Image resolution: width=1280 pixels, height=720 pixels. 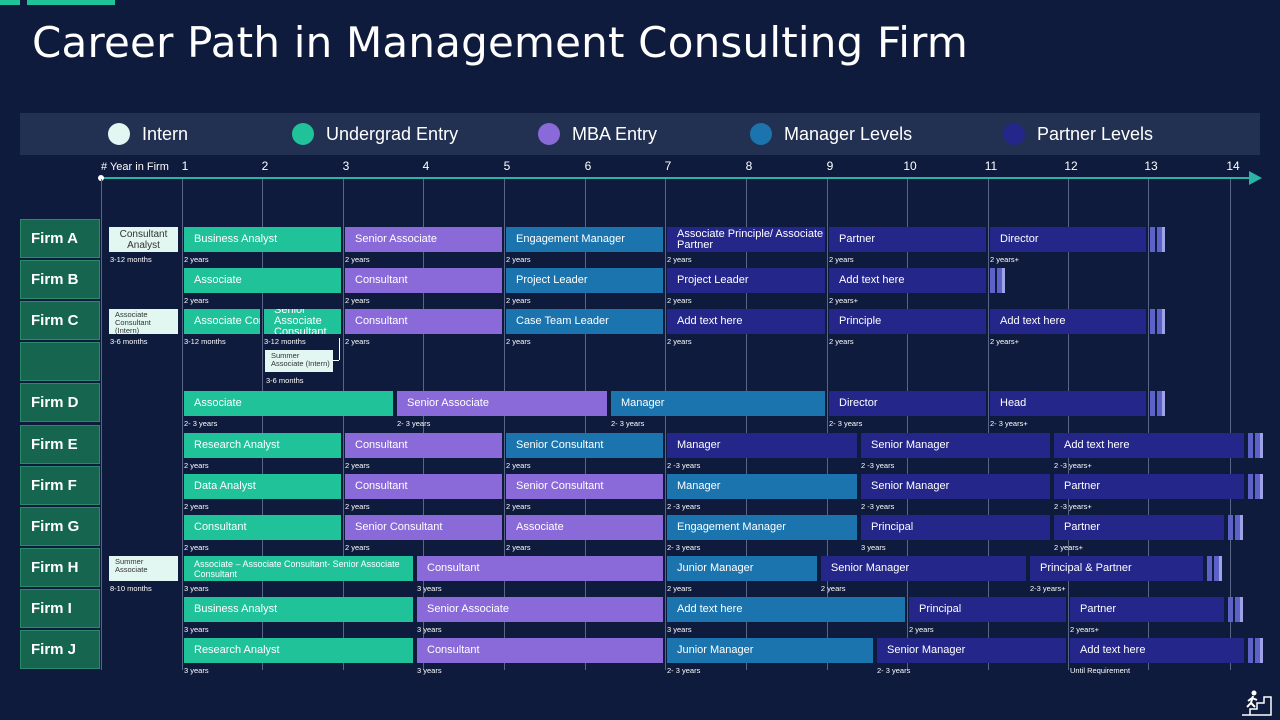 What do you see at coordinates (1073, 465) in the screenshot?
I see `role-duration: 2 -3 years+` at bounding box center [1073, 465].